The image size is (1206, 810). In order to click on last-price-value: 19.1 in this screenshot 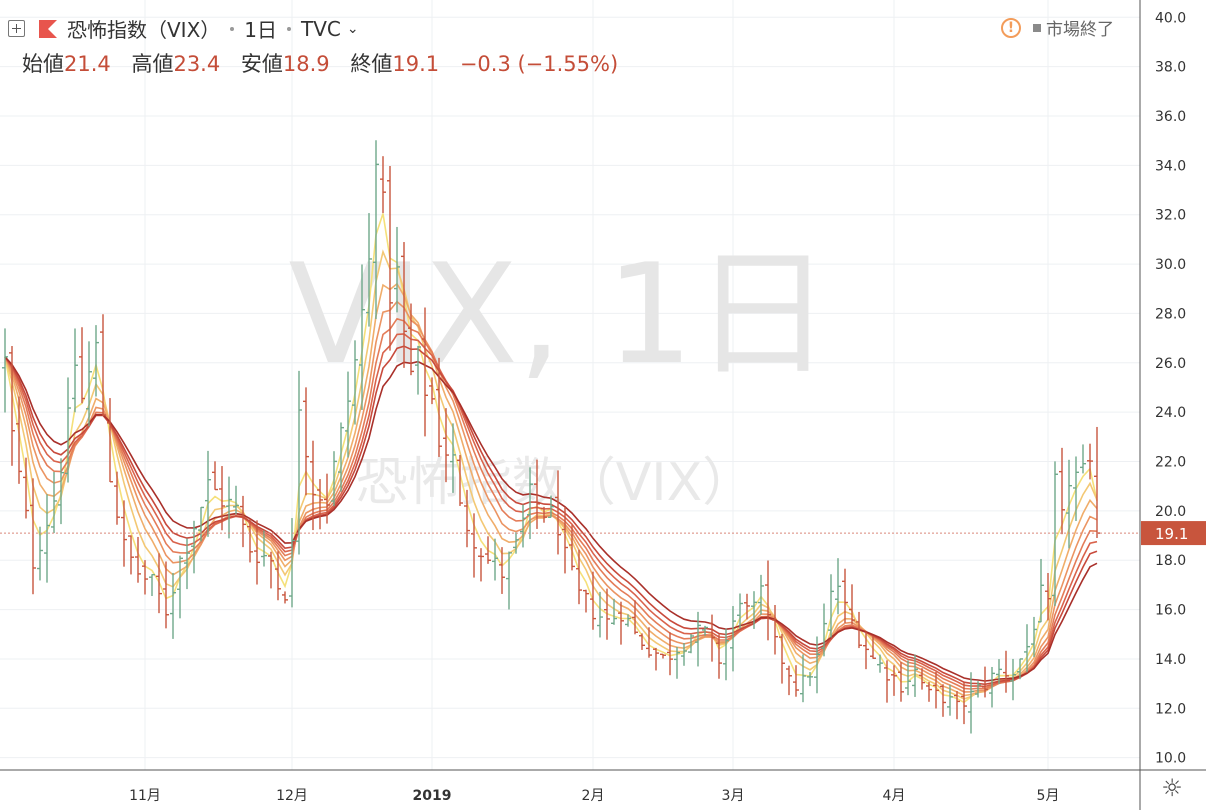, I will do `click(1171, 534)`.